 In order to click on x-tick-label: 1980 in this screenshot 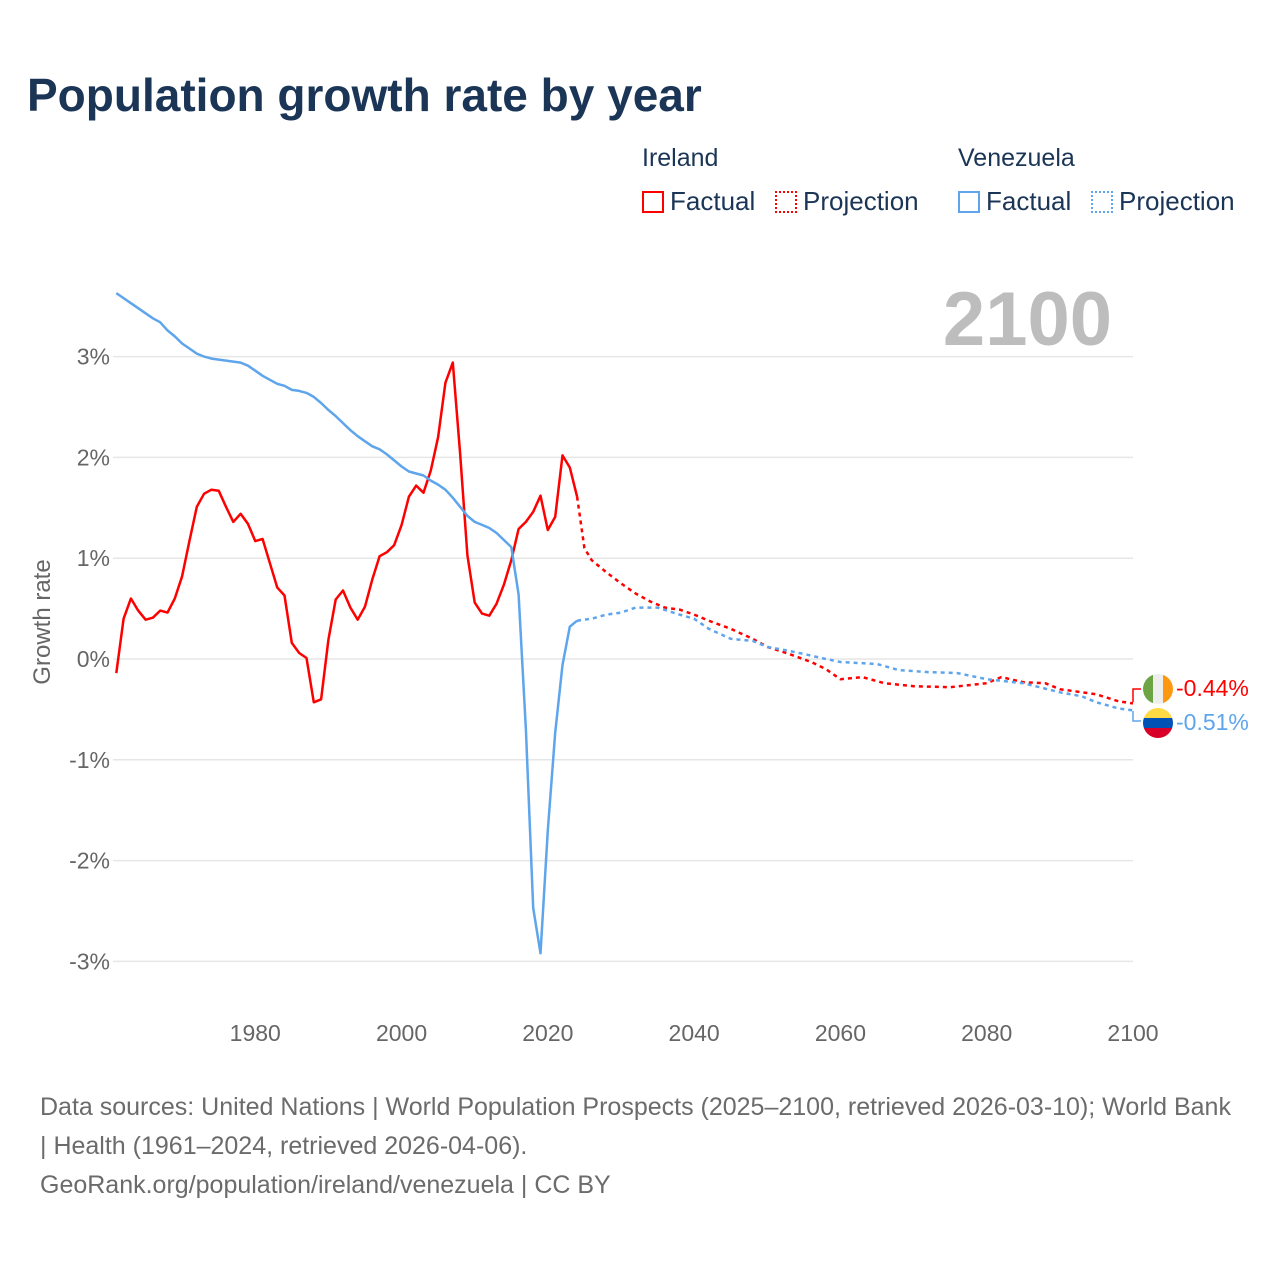, I will do `click(255, 1033)`.